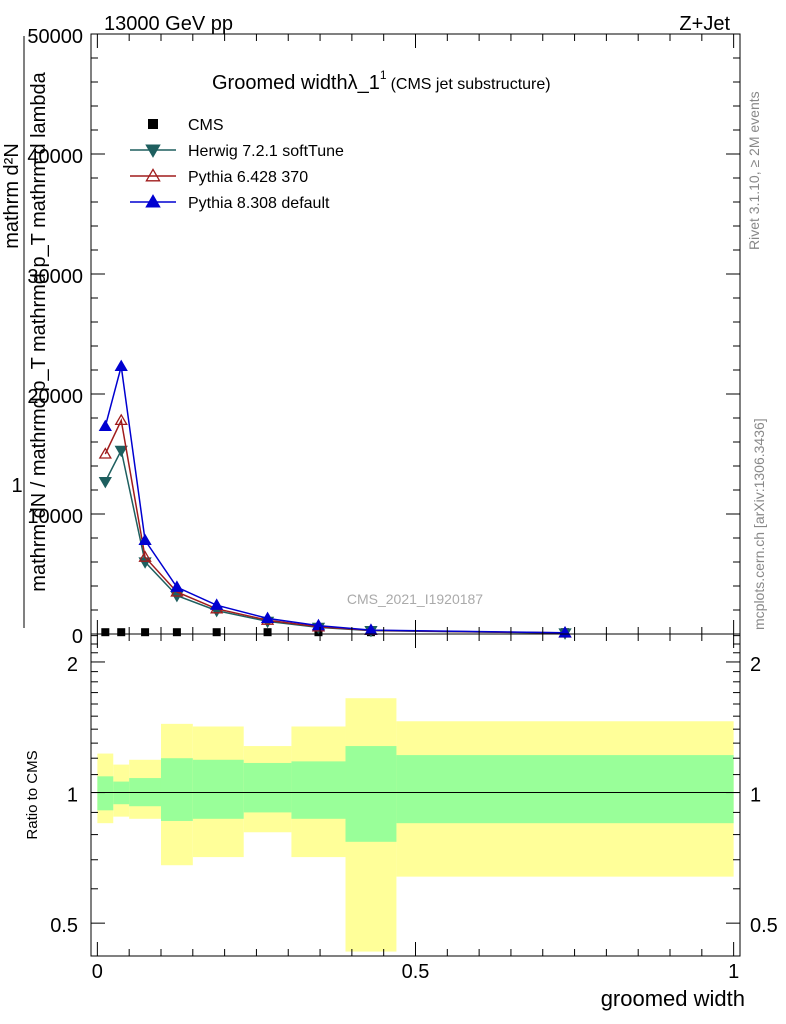  What do you see at coordinates (673, 998) in the screenshot?
I see `xlabel: groomed width` at bounding box center [673, 998].